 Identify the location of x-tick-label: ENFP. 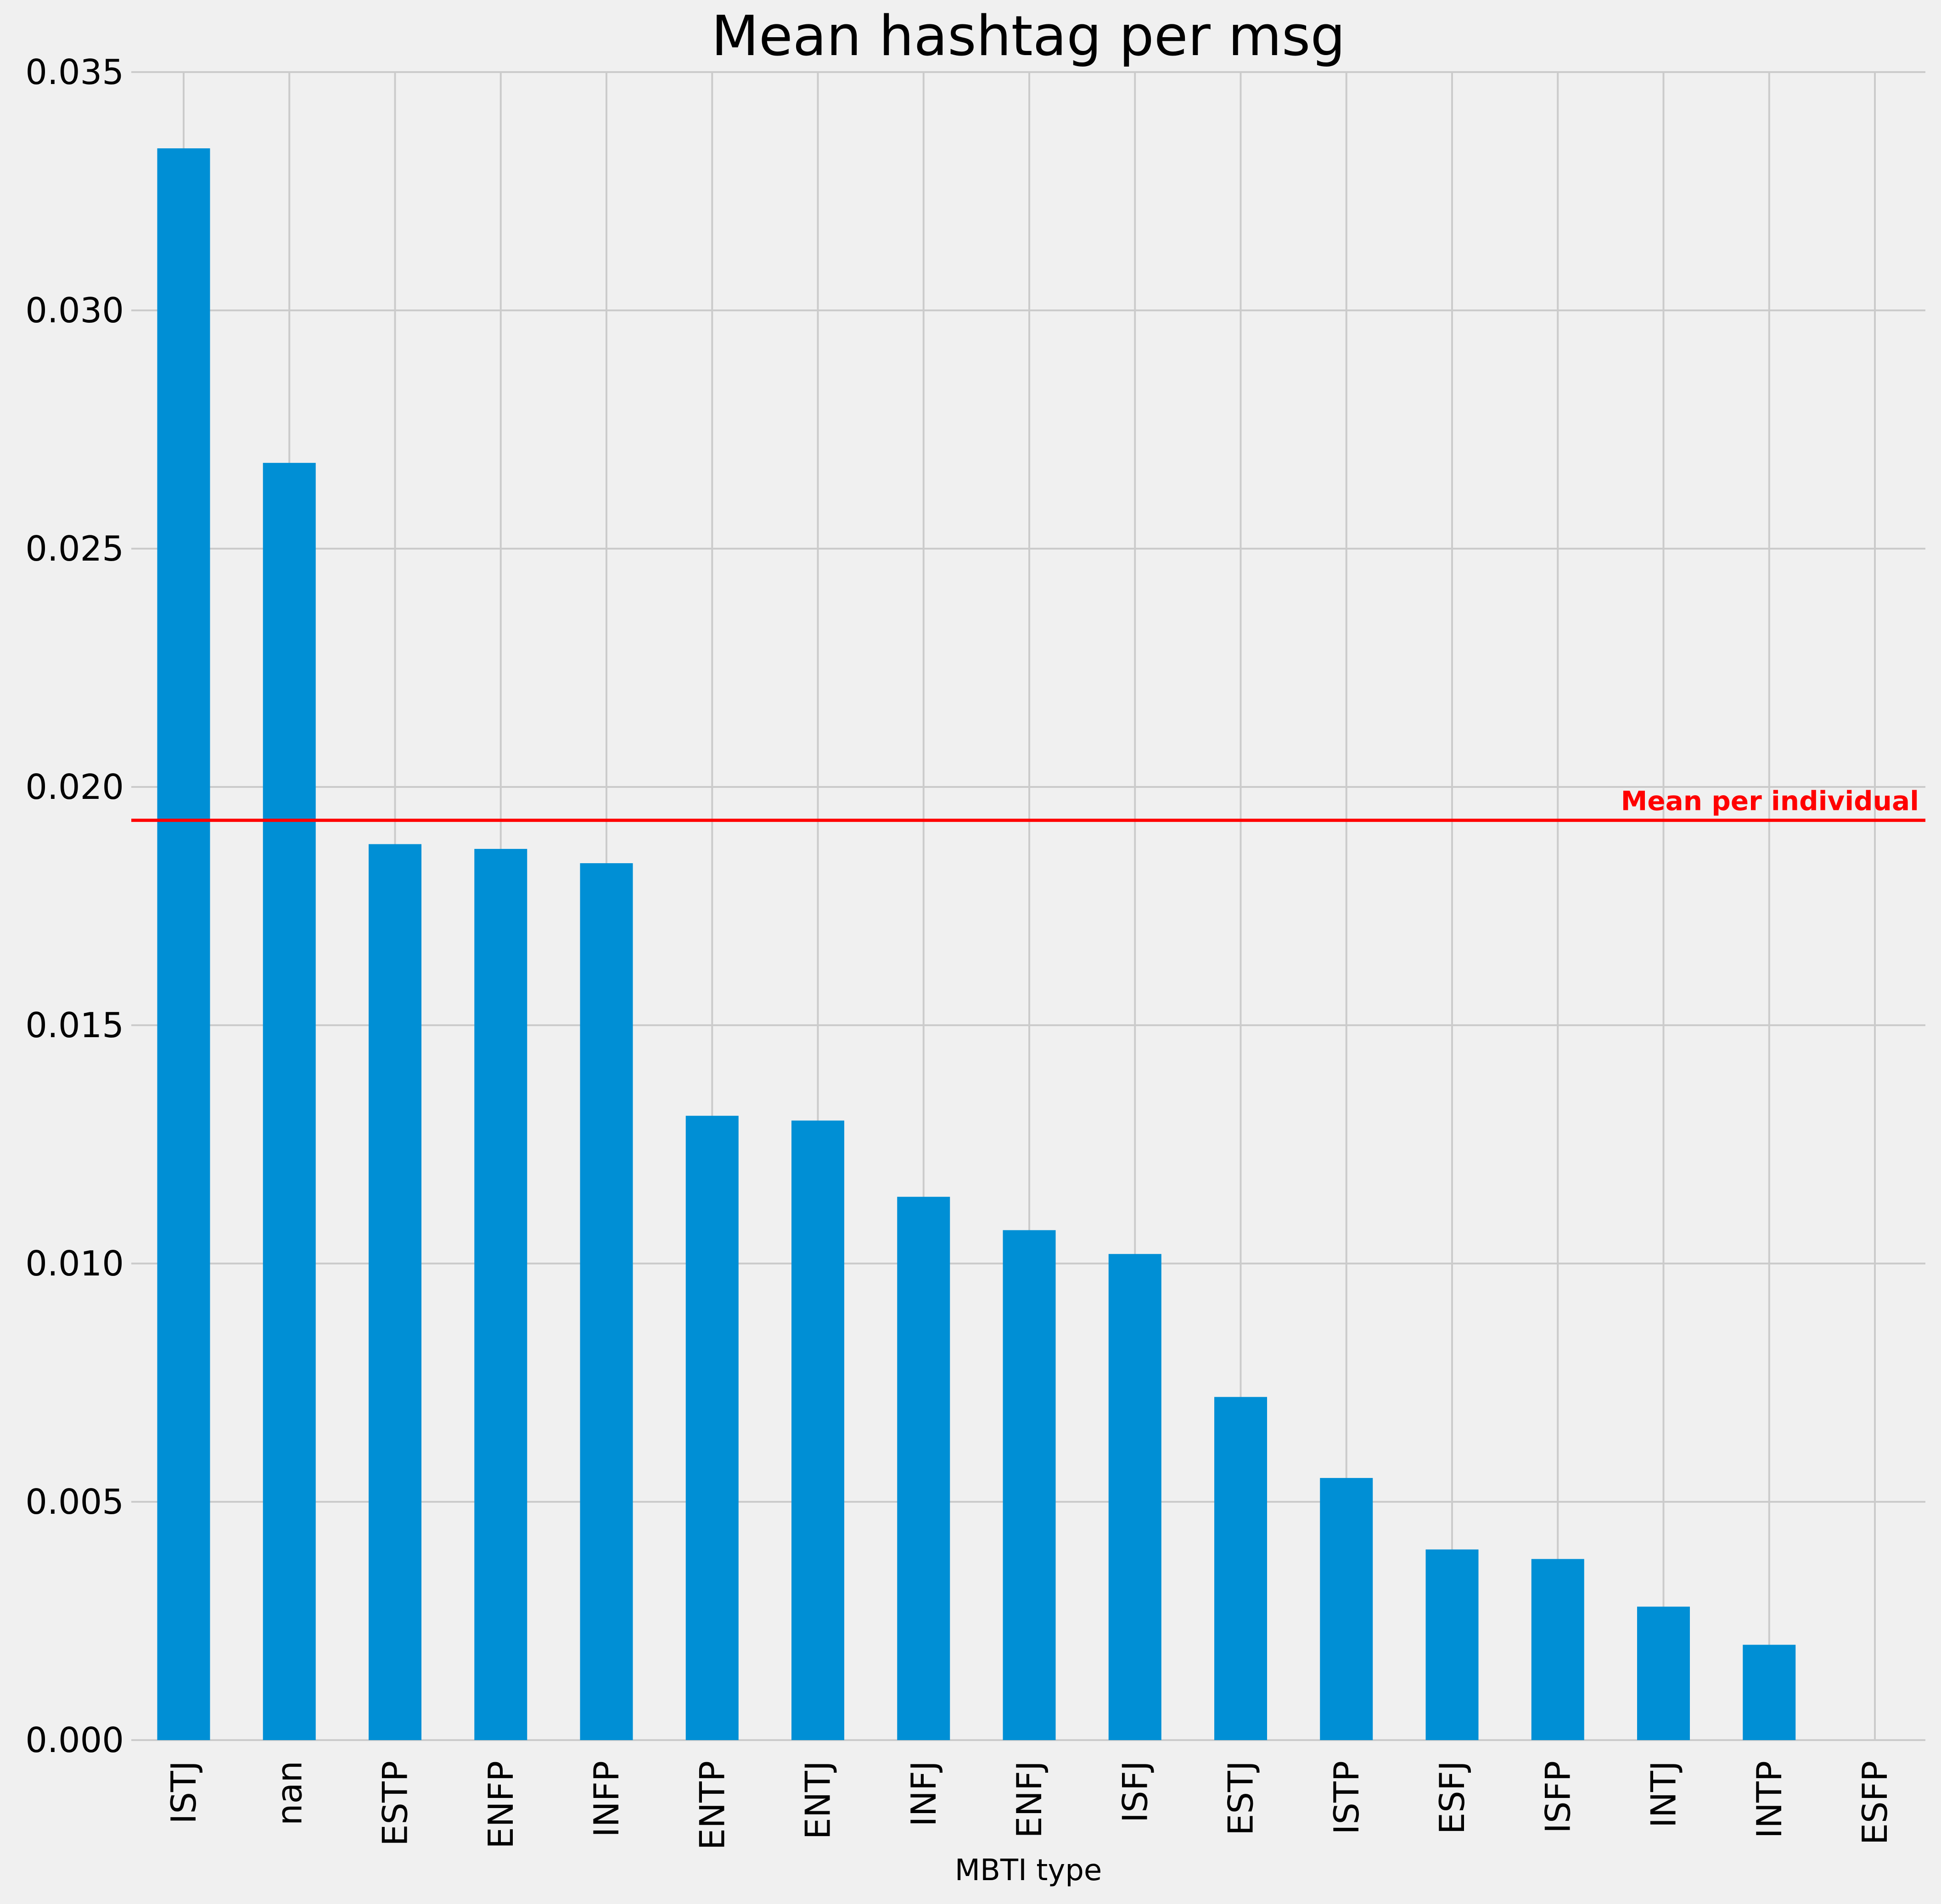
(501, 1805).